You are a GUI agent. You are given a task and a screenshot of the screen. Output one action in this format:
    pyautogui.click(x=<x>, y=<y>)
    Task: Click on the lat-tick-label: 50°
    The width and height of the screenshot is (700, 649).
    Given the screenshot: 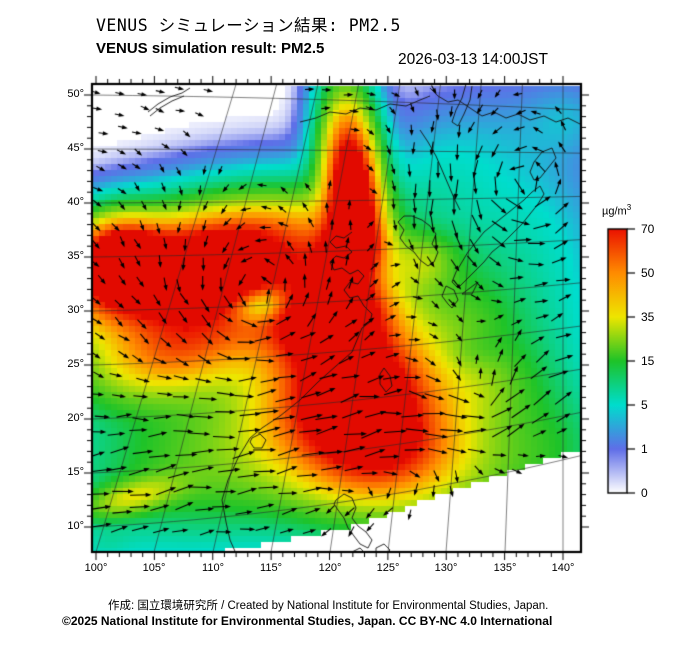 What is the action you would take?
    pyautogui.click(x=75, y=94)
    